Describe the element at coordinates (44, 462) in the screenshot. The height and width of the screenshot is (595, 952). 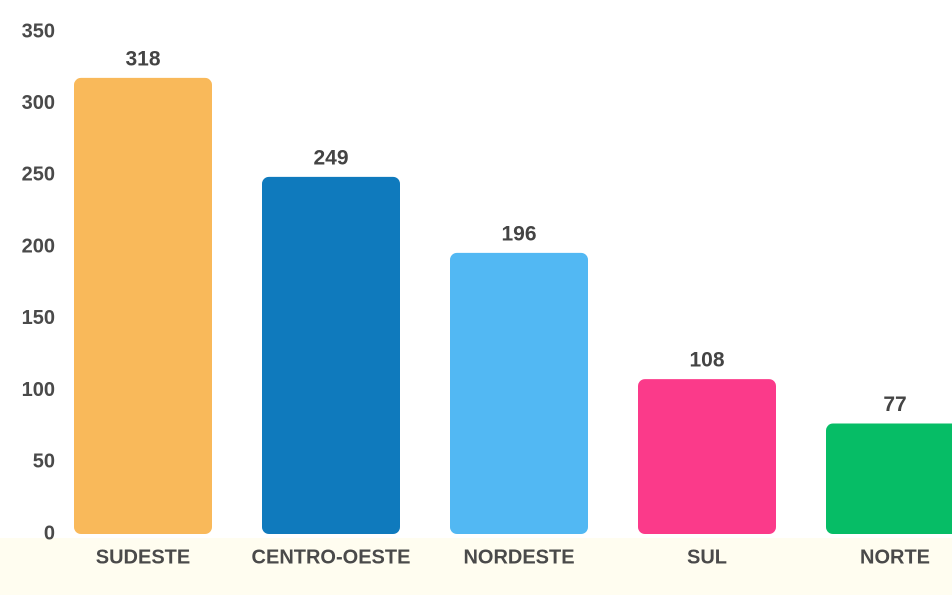
I see `y-tick-label: 50` at that location.